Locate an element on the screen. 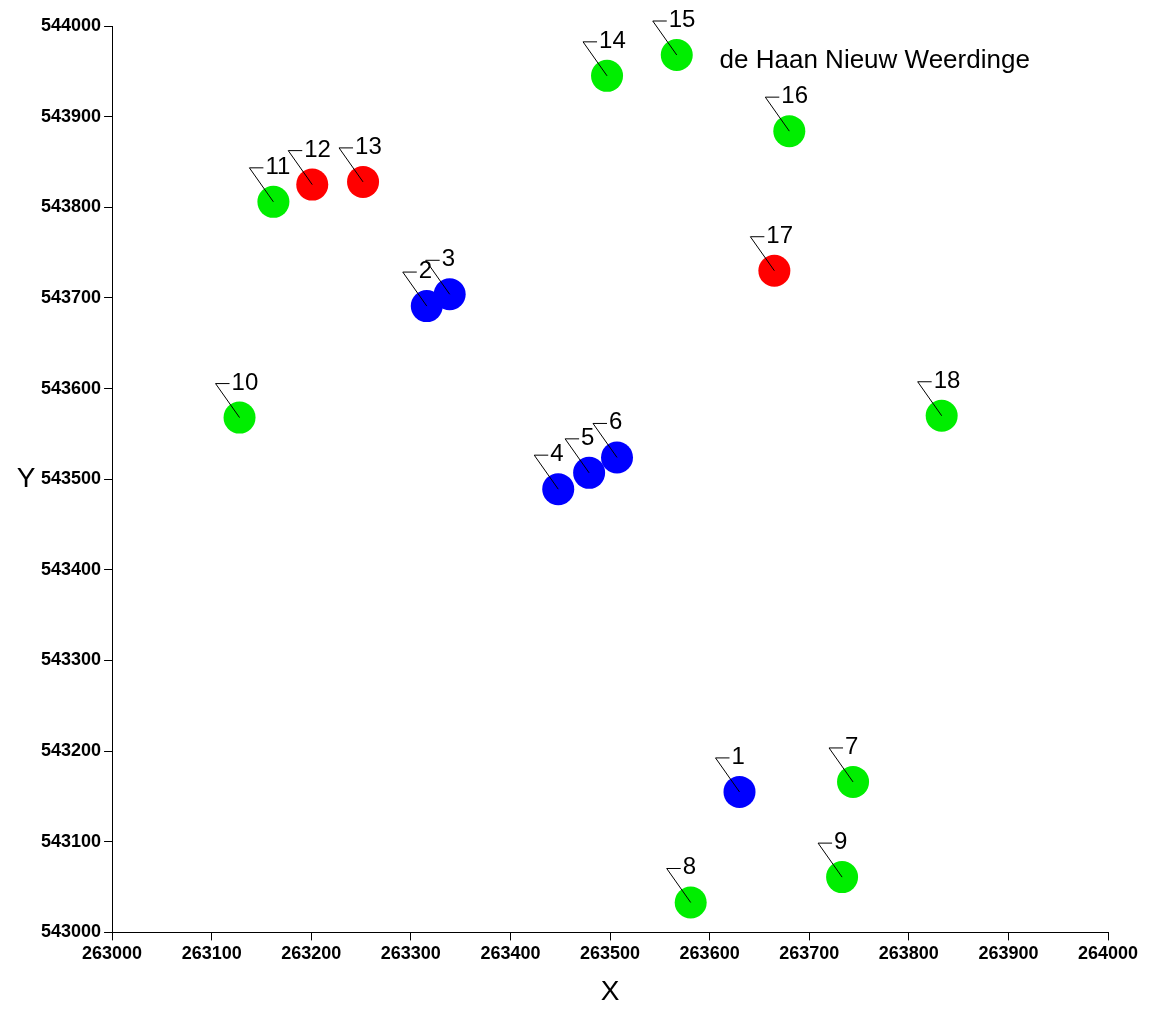  x-tick-label: 263500 is located at coordinates (610, 953).